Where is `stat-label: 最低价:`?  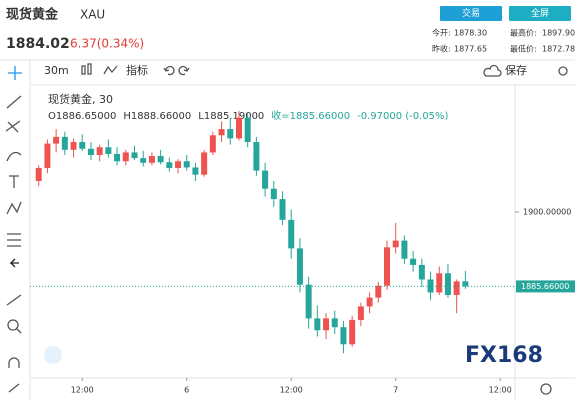
stat-label: 最低价: is located at coordinates (523, 49).